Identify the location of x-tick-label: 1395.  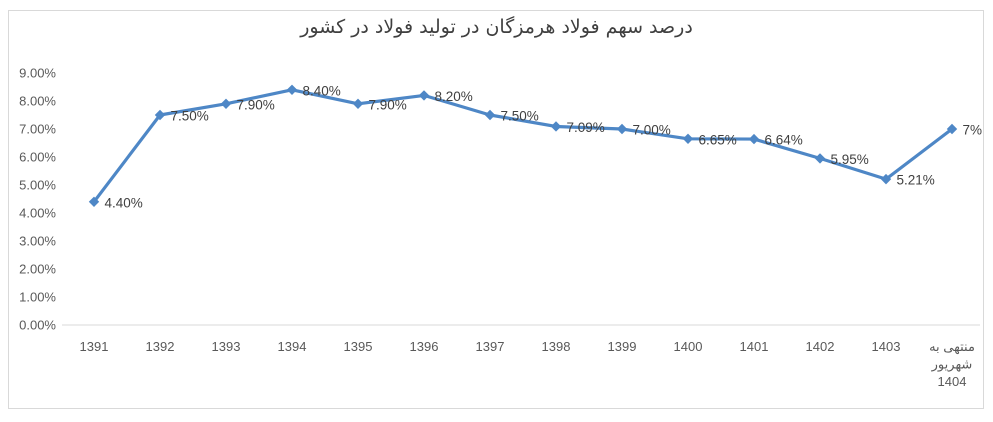
(358, 346).